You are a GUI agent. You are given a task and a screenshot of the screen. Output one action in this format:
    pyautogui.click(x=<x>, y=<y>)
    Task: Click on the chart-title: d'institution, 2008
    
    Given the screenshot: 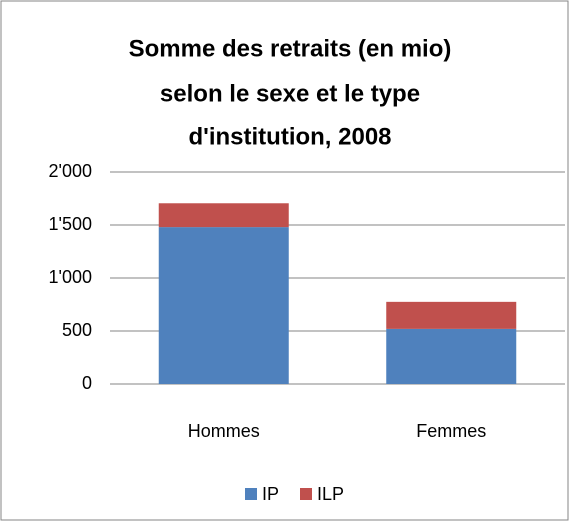 What is the action you would take?
    pyautogui.click(x=289, y=136)
    